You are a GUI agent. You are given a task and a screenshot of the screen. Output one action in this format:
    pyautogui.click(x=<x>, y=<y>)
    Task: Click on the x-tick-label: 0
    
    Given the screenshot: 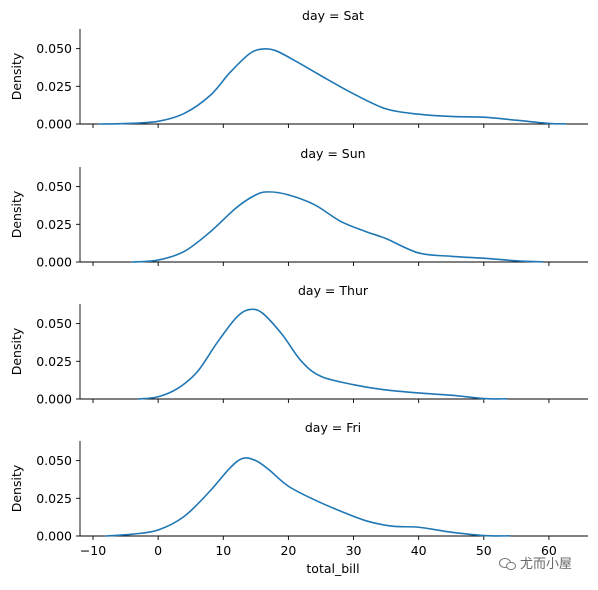 What is the action you would take?
    pyautogui.click(x=158, y=550)
    